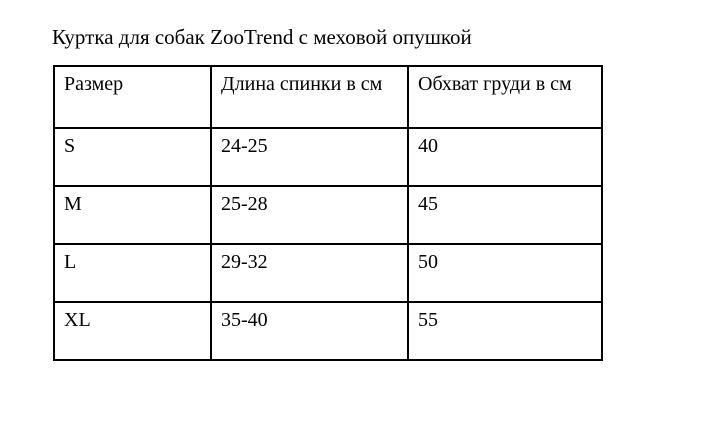 Image resolution: width=712 pixels, height=428 pixels. Describe the element at coordinates (505, 215) in the screenshot. I see `cell-chest-girth: 45` at that location.